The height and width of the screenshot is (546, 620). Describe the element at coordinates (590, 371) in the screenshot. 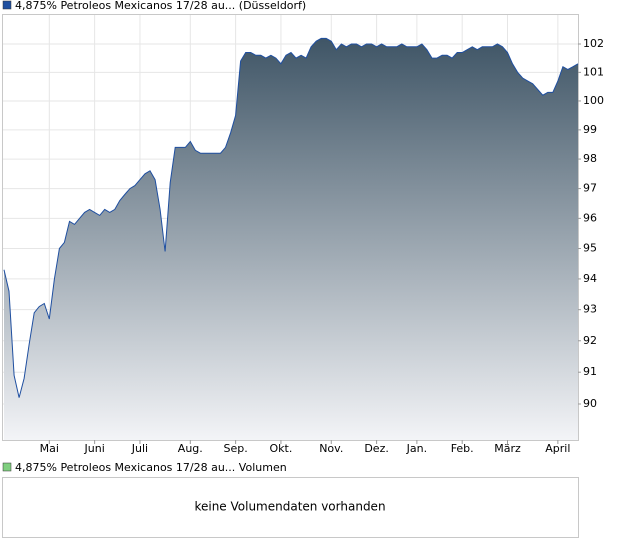

I see `y-tick-label: 91` at that location.